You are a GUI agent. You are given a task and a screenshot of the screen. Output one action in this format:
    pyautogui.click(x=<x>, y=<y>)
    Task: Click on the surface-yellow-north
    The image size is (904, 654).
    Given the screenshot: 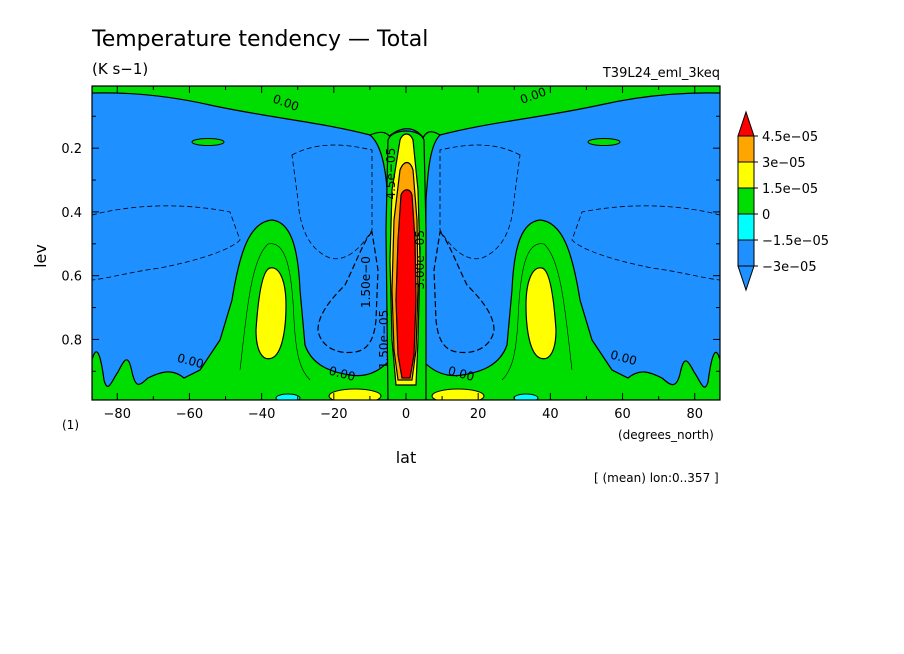 What is the action you would take?
    pyautogui.click(x=458, y=394)
    